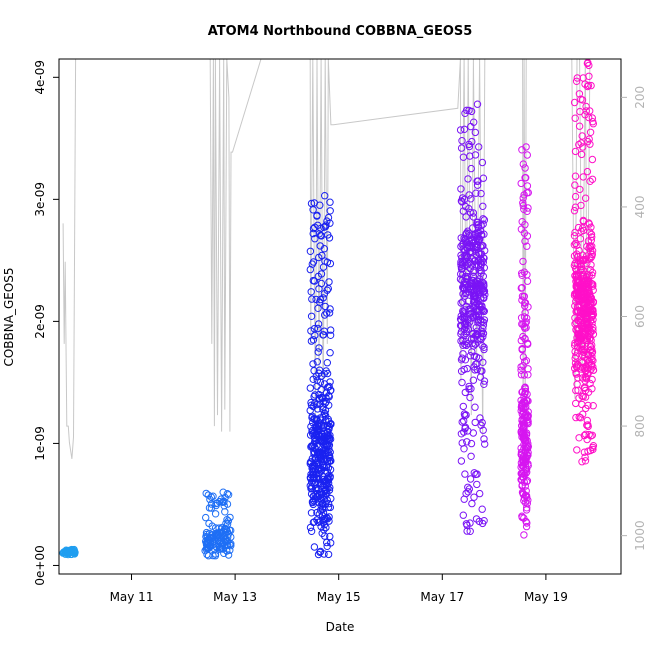  I want to click on y2-tick-label: 600, so click(640, 316).